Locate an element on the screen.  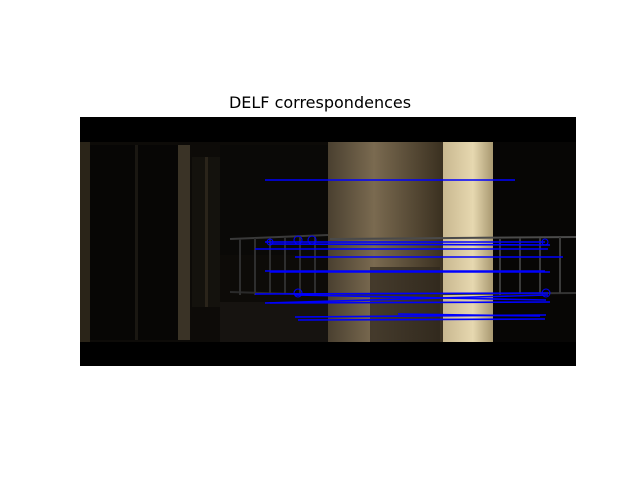
figure-title: DELF correspondences is located at coordinates (320, 102).